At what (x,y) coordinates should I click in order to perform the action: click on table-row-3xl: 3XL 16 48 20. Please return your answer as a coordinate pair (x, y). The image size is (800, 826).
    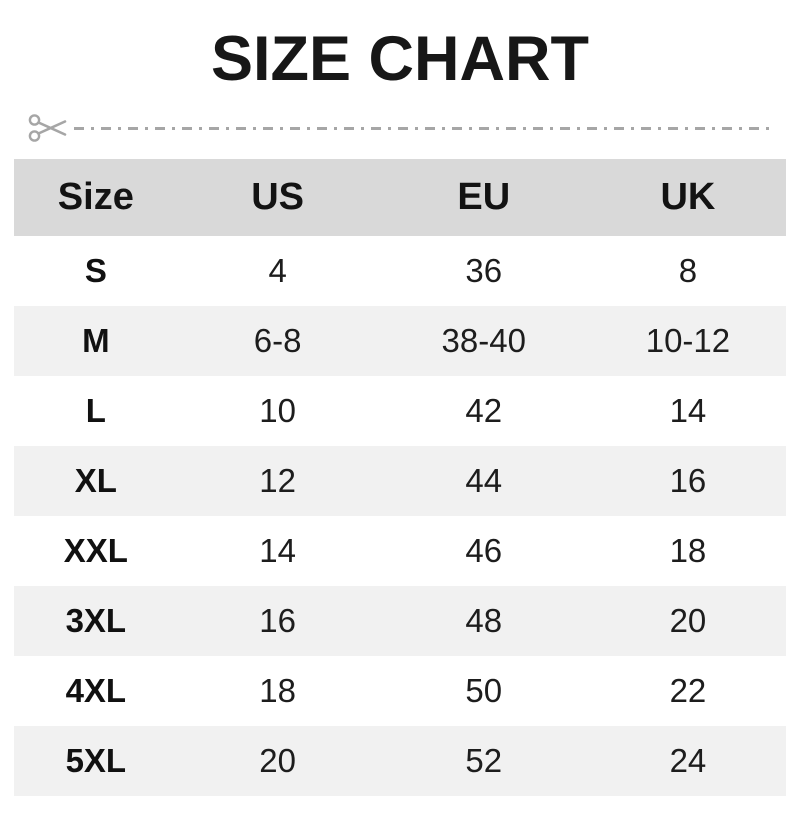
    Looking at the image, I should click on (400, 621).